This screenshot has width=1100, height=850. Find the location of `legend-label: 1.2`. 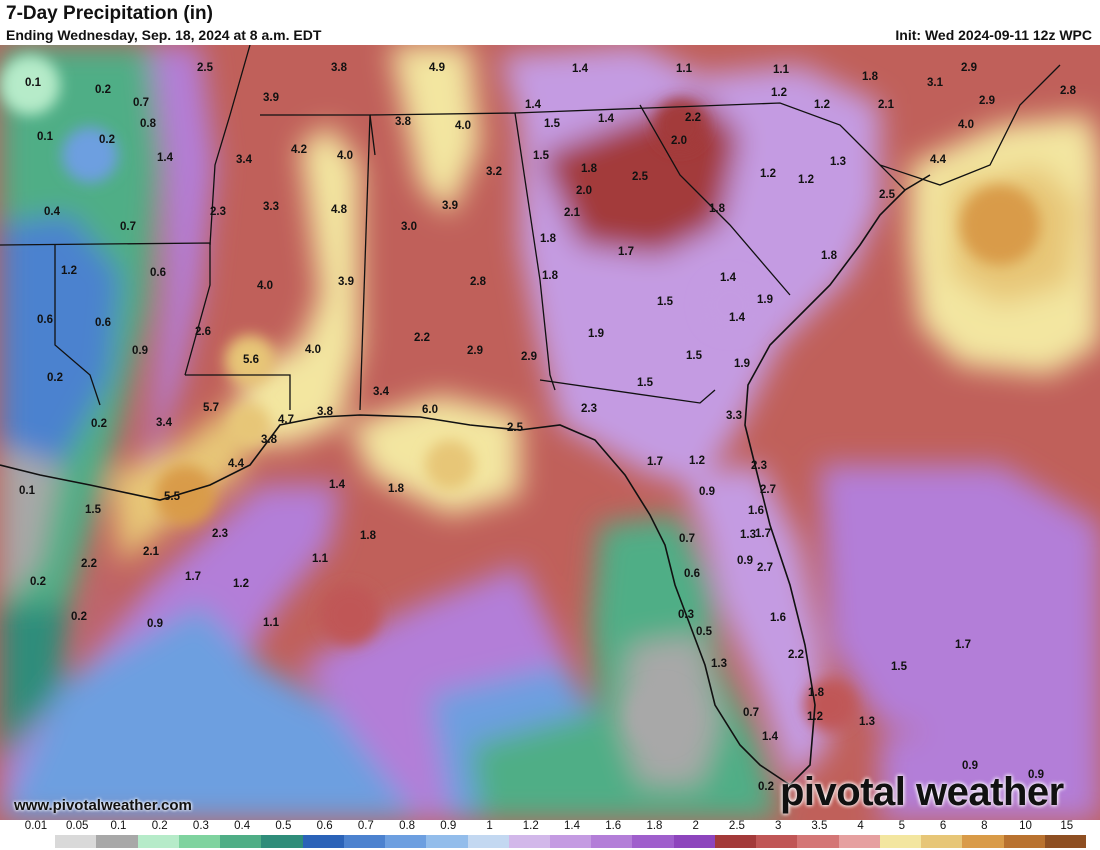

legend-label: 1.2 is located at coordinates (530, 826).